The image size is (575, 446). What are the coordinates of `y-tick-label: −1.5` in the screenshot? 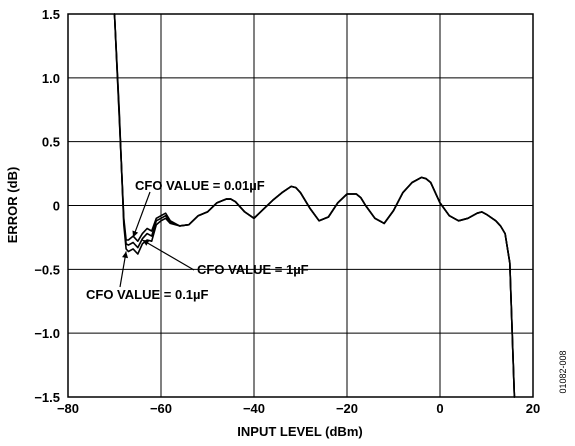 It's located at (47, 397).